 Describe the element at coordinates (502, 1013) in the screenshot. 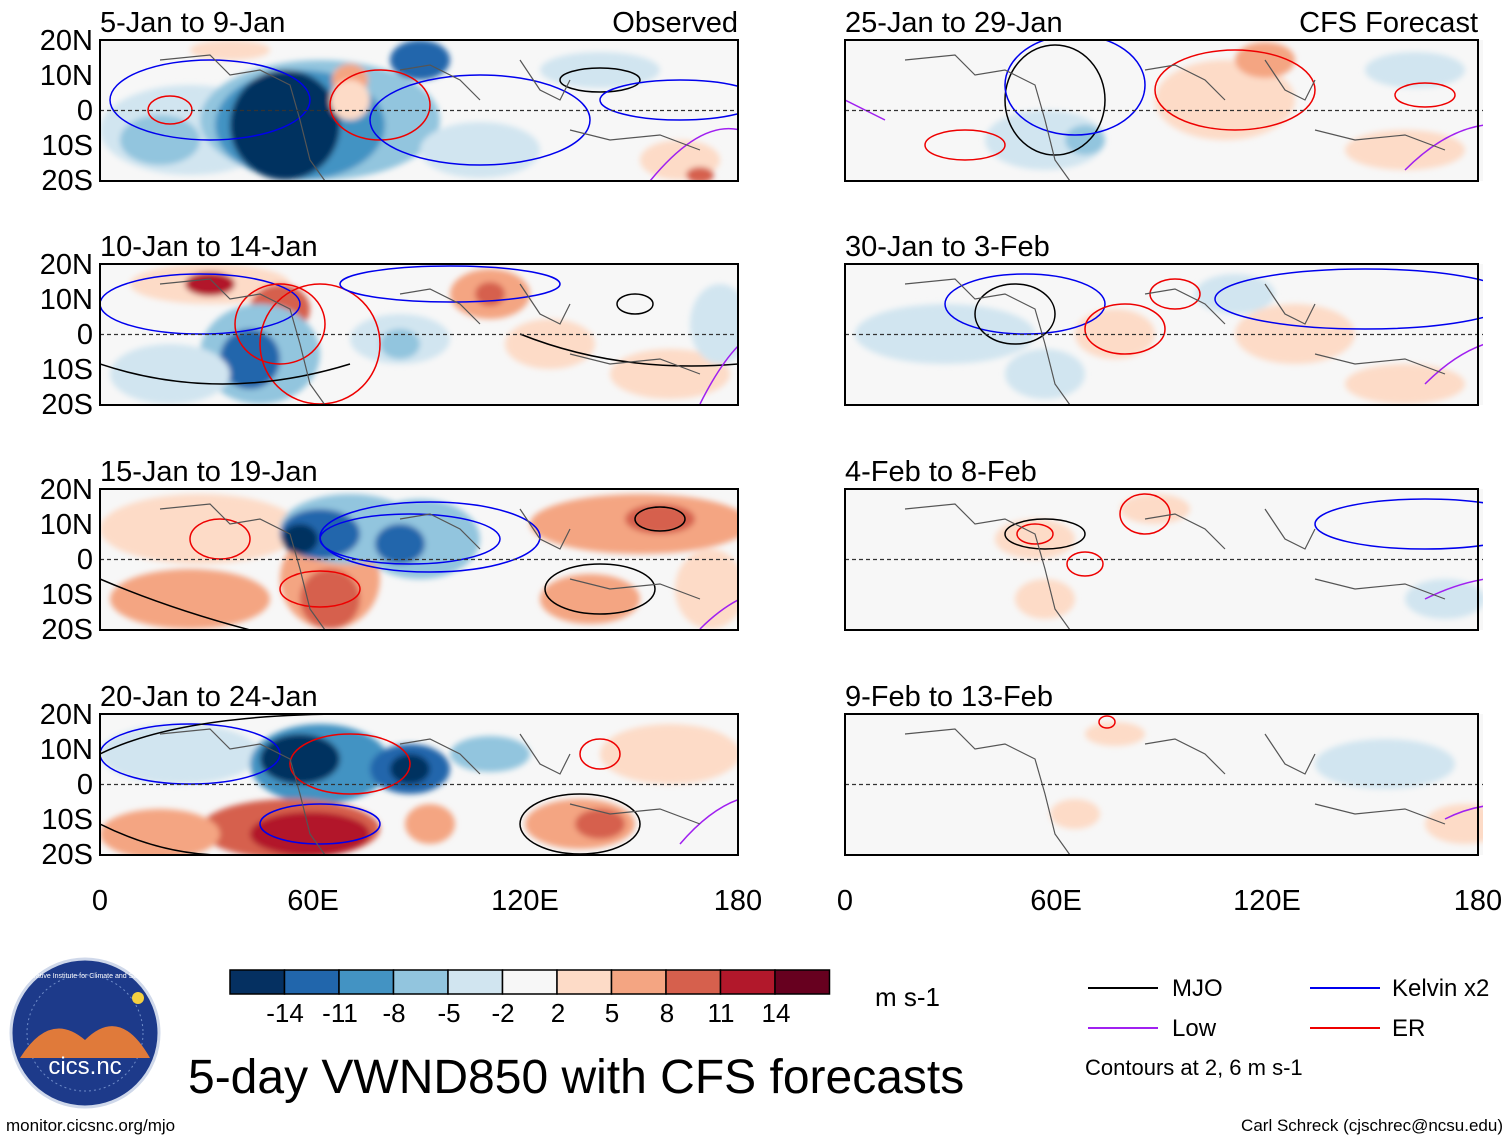

I see `colorbar-tick-label: -2` at that location.